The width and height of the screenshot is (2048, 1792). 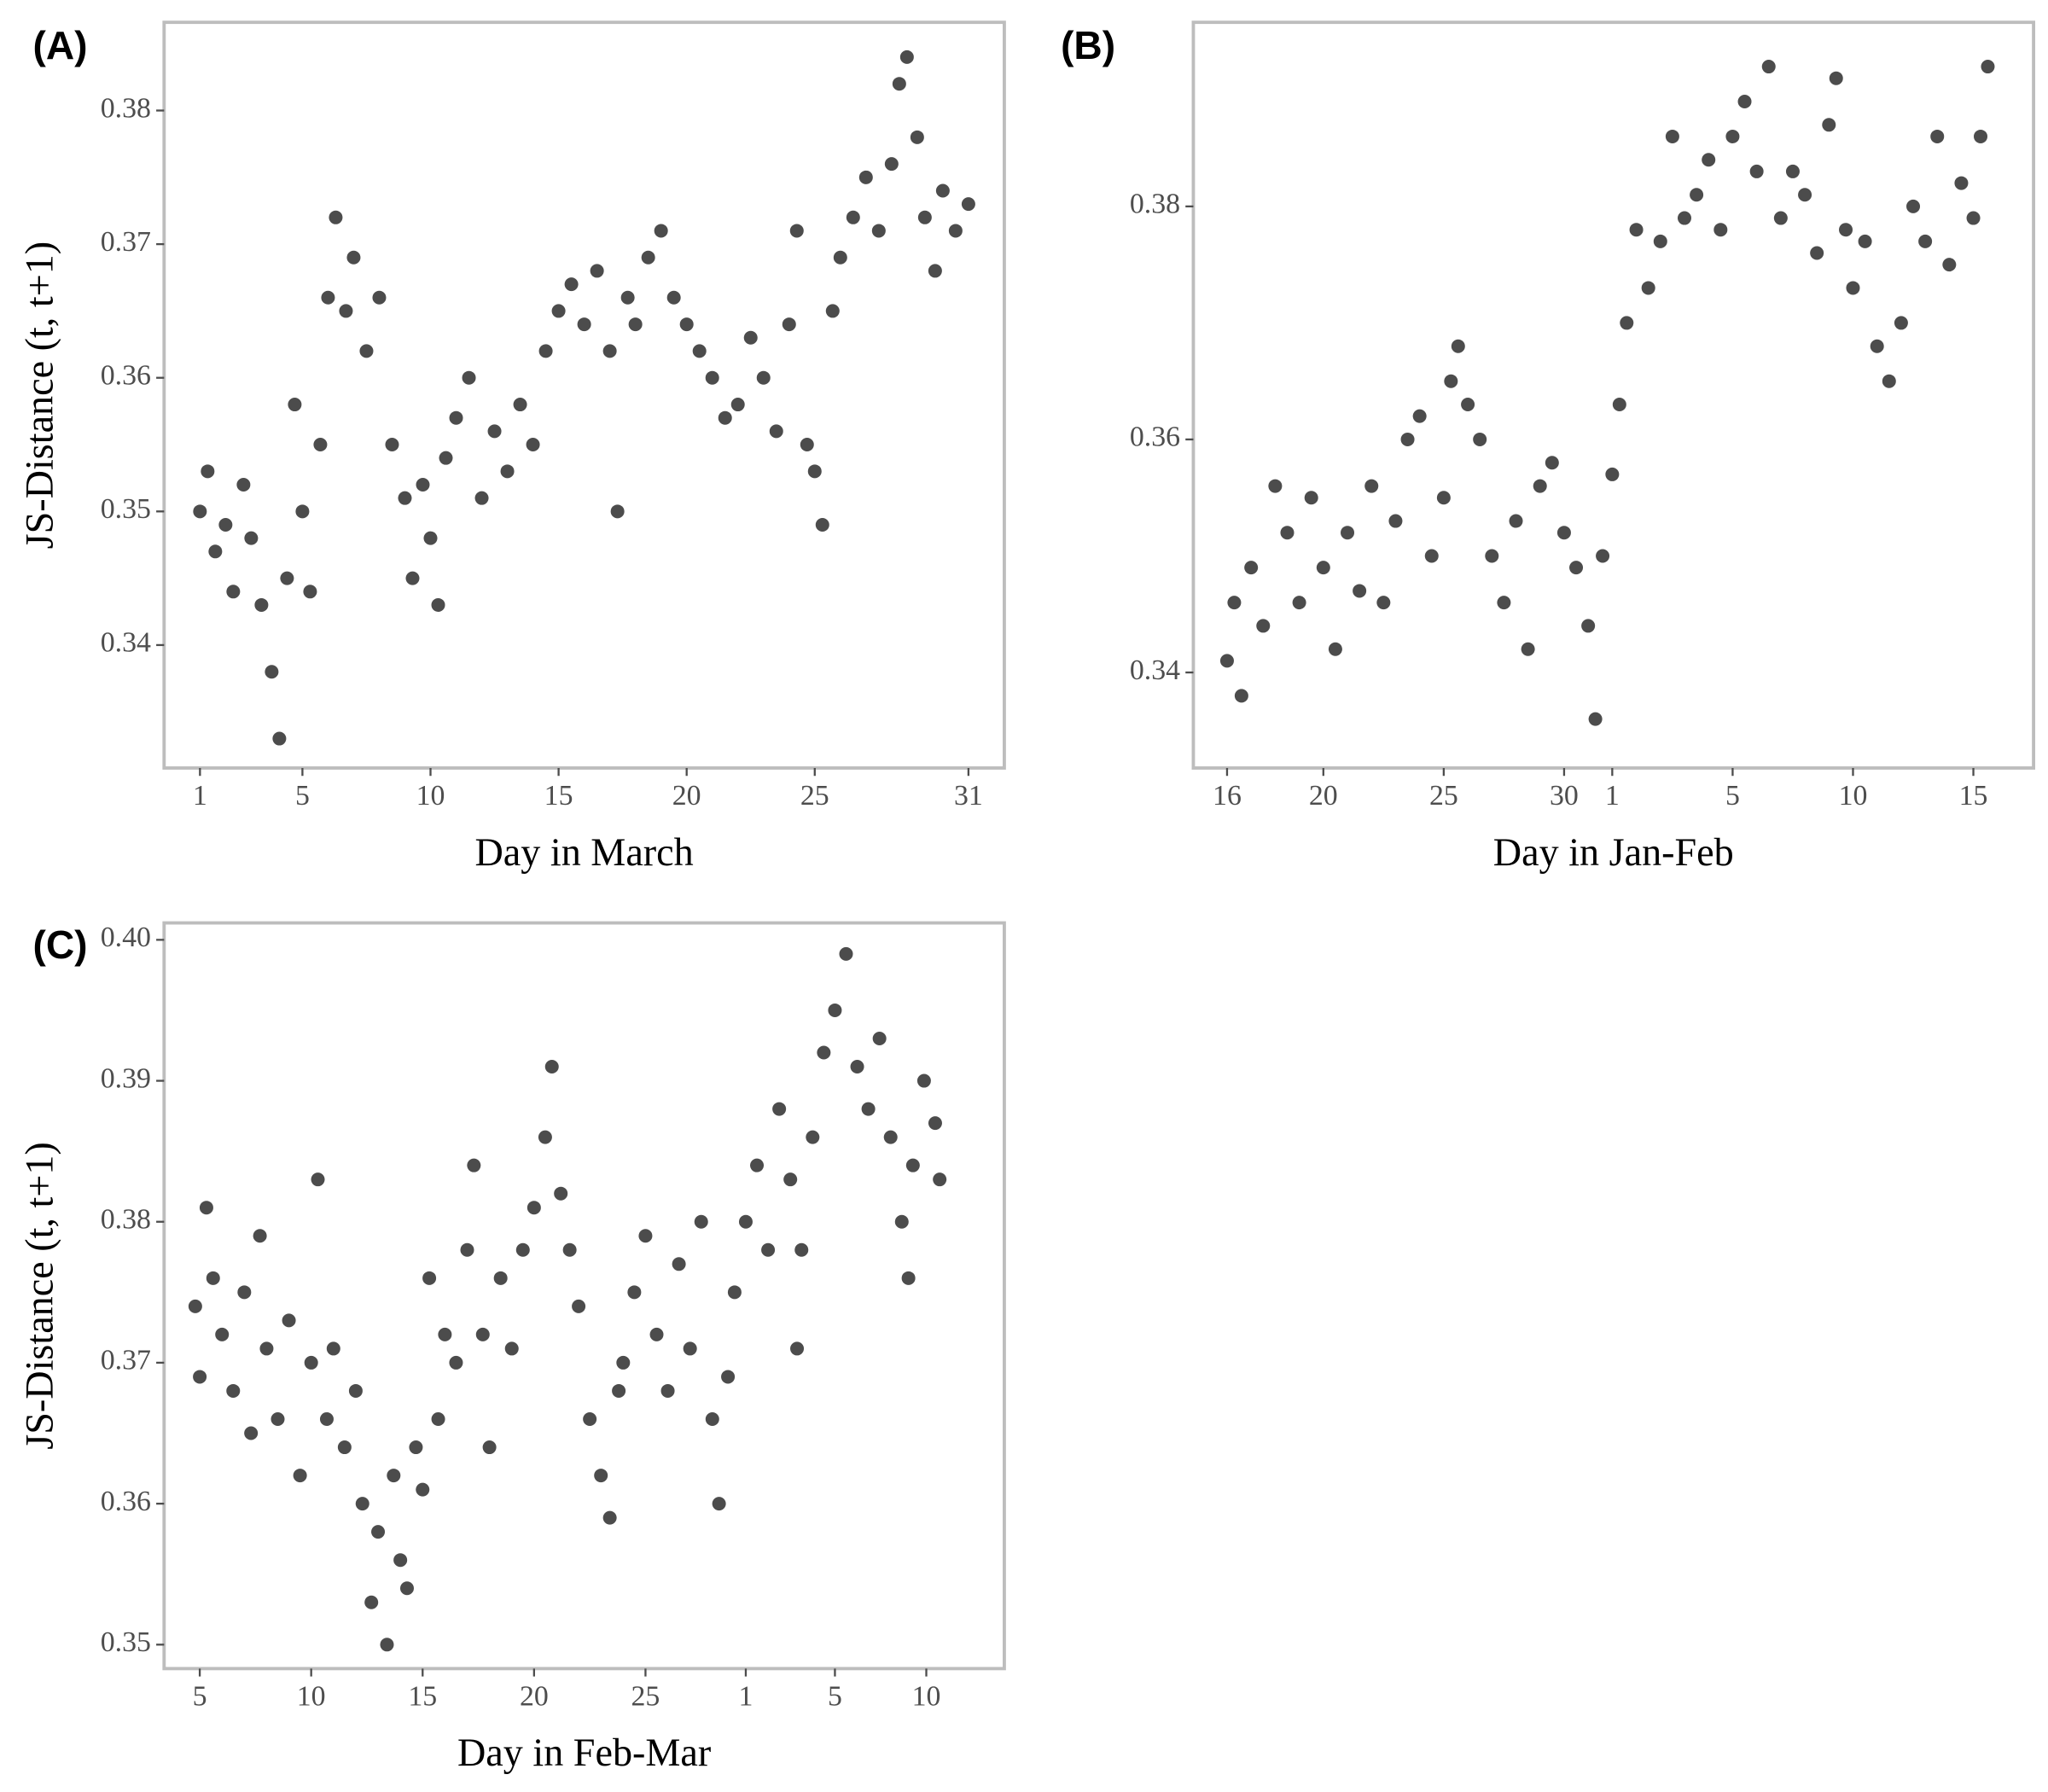 What do you see at coordinates (1974, 796) in the screenshot?
I see `x-tick-label: 15` at bounding box center [1974, 796].